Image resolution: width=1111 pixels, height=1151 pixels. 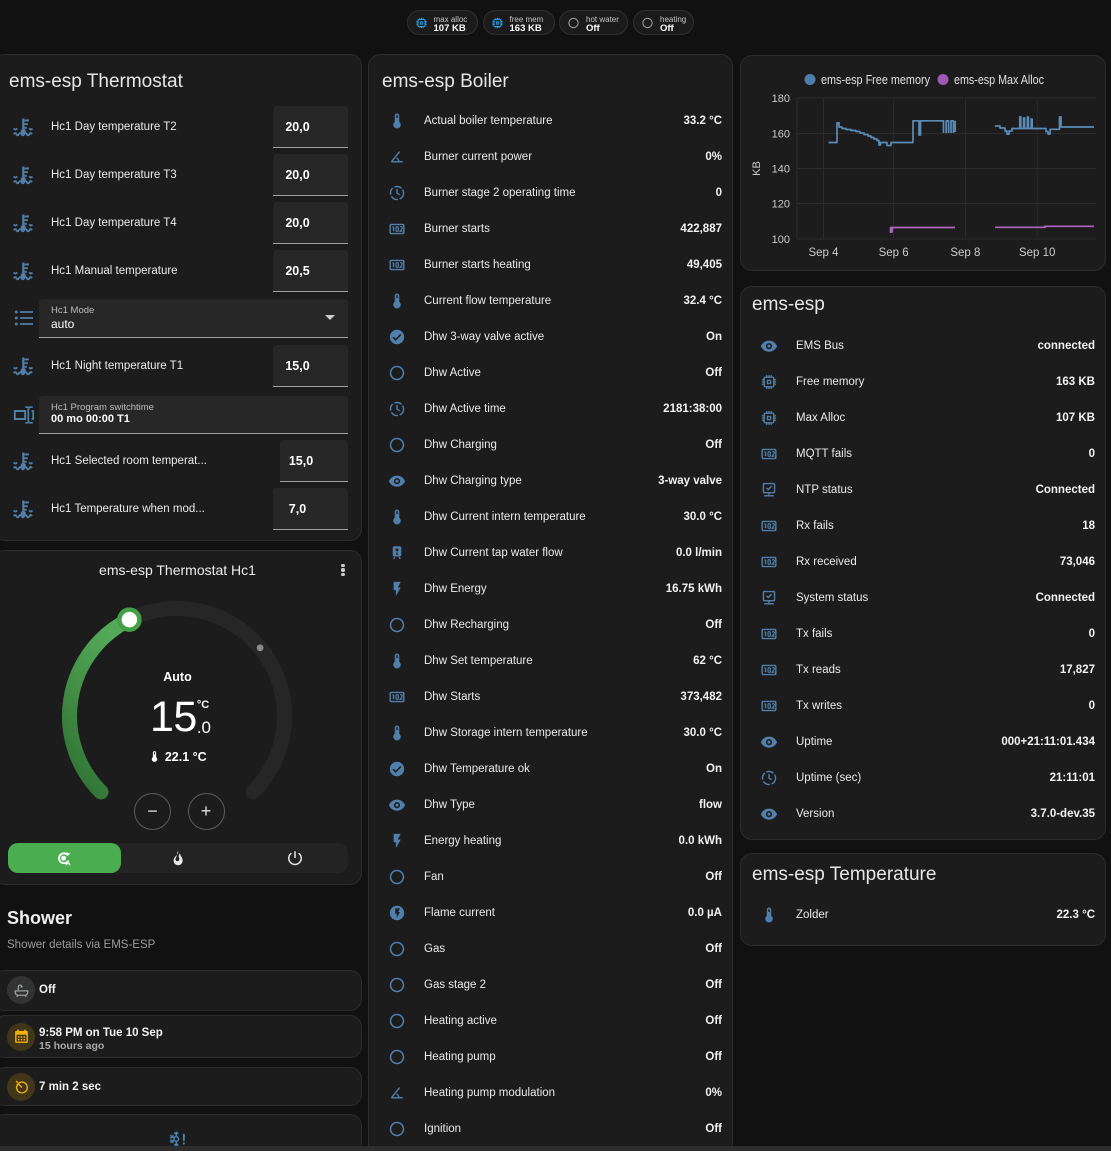 I want to click on svg-text: 160, so click(x=781, y=134).